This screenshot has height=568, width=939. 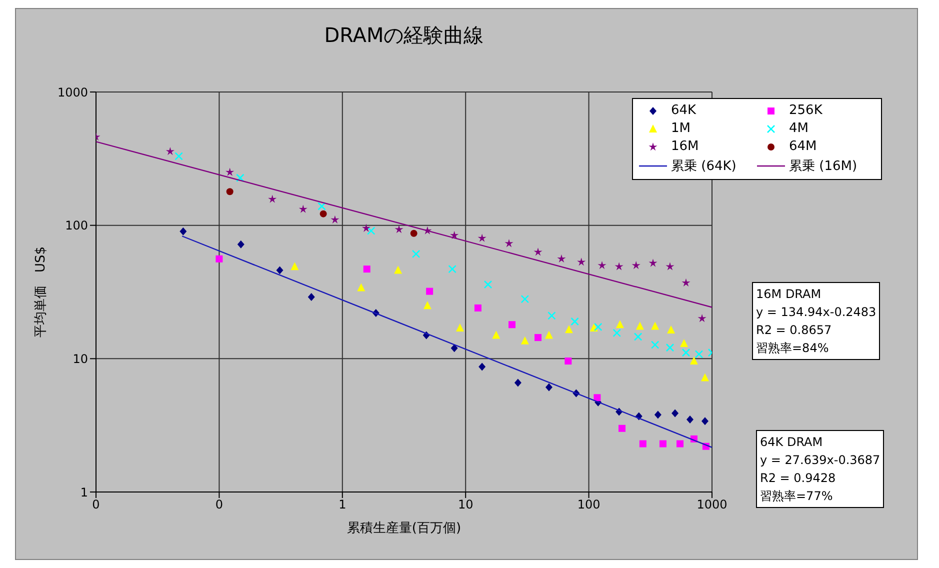 I want to click on chart-title: DRAMの経験曲線, so click(x=404, y=35).